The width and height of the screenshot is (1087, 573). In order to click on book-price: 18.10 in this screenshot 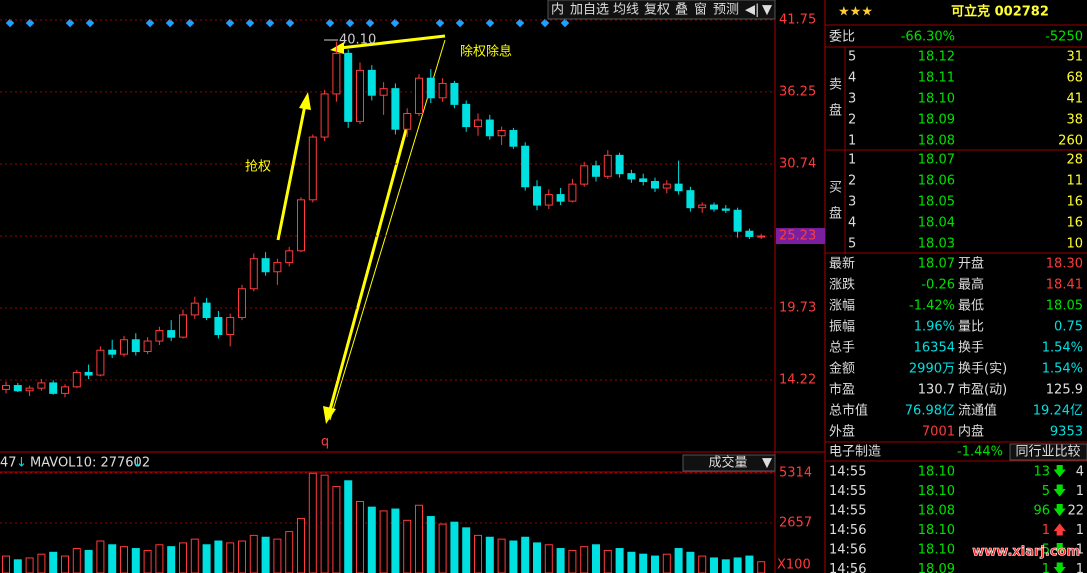, I will do `click(936, 99)`.